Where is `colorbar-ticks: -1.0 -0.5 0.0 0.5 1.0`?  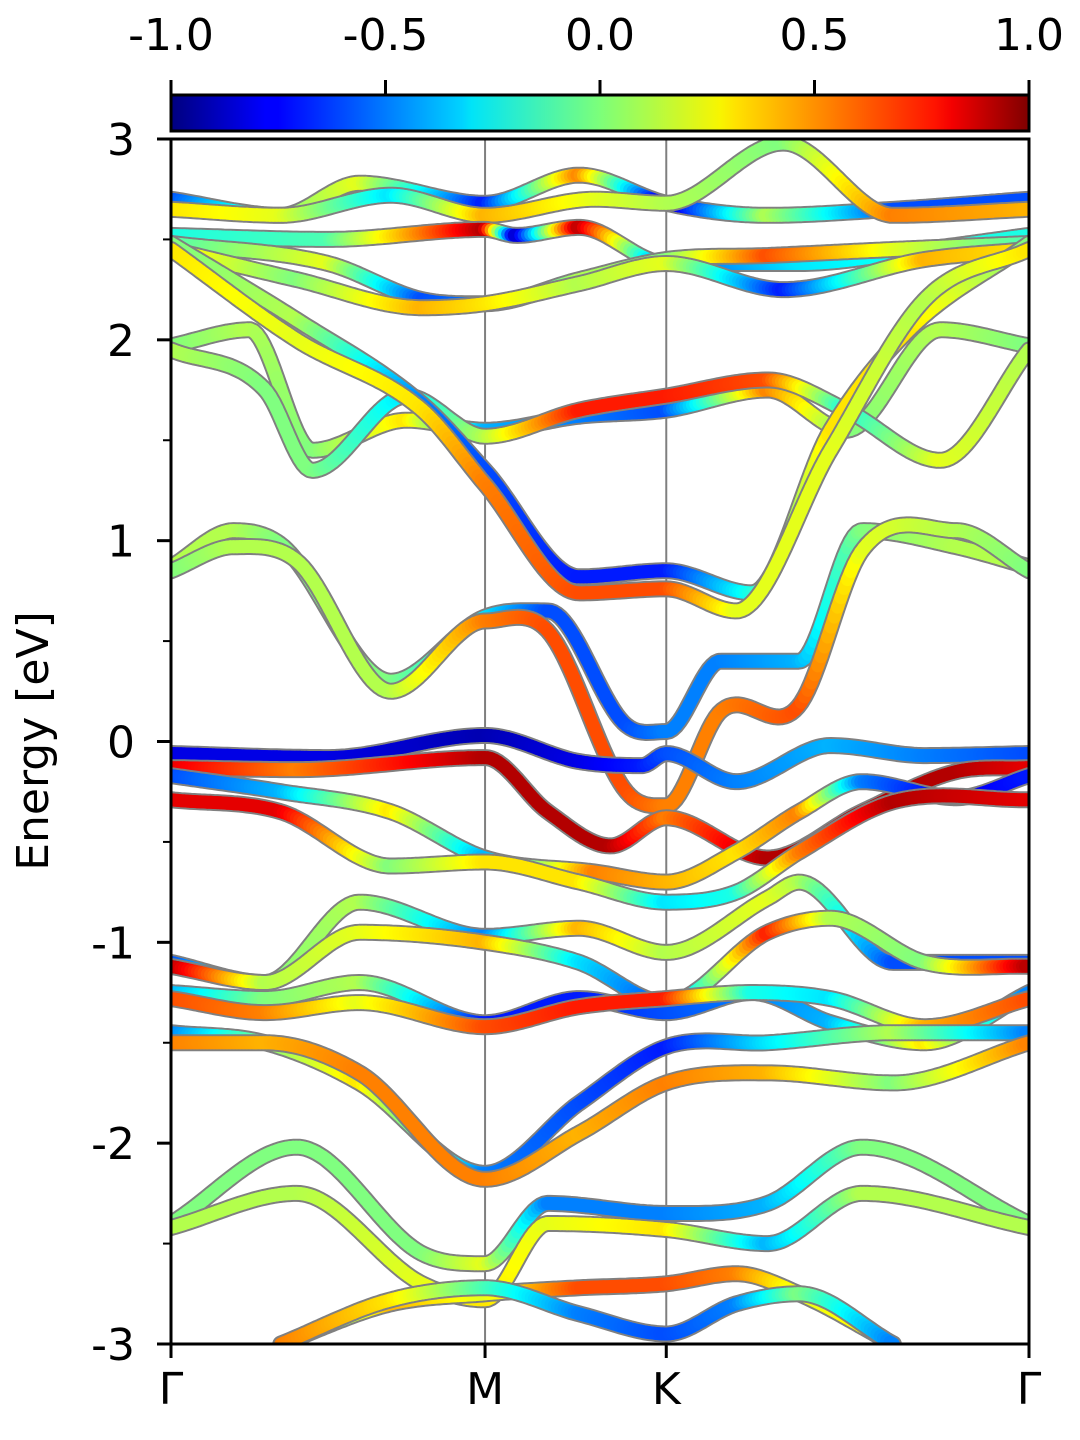
colorbar-ticks: -1.0 -0.5 0.0 0.5 1.0 is located at coordinates (596, 52).